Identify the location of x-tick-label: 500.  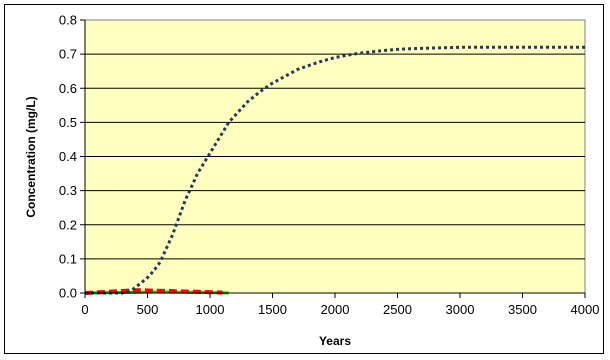
(148, 309).